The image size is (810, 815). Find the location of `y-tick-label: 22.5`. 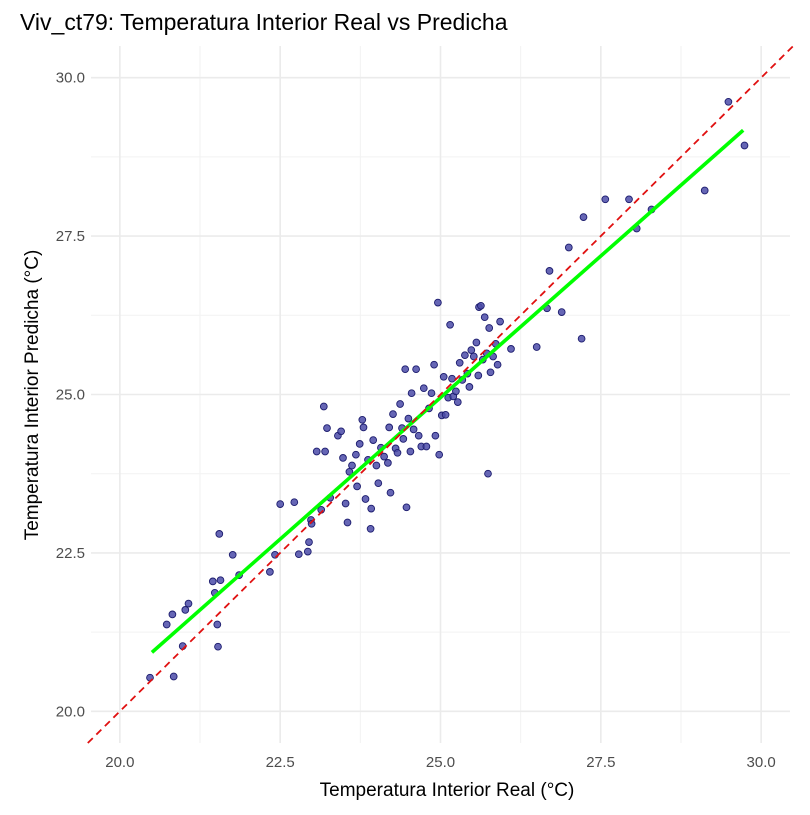

y-tick-label: 22.5 is located at coordinates (70, 553).